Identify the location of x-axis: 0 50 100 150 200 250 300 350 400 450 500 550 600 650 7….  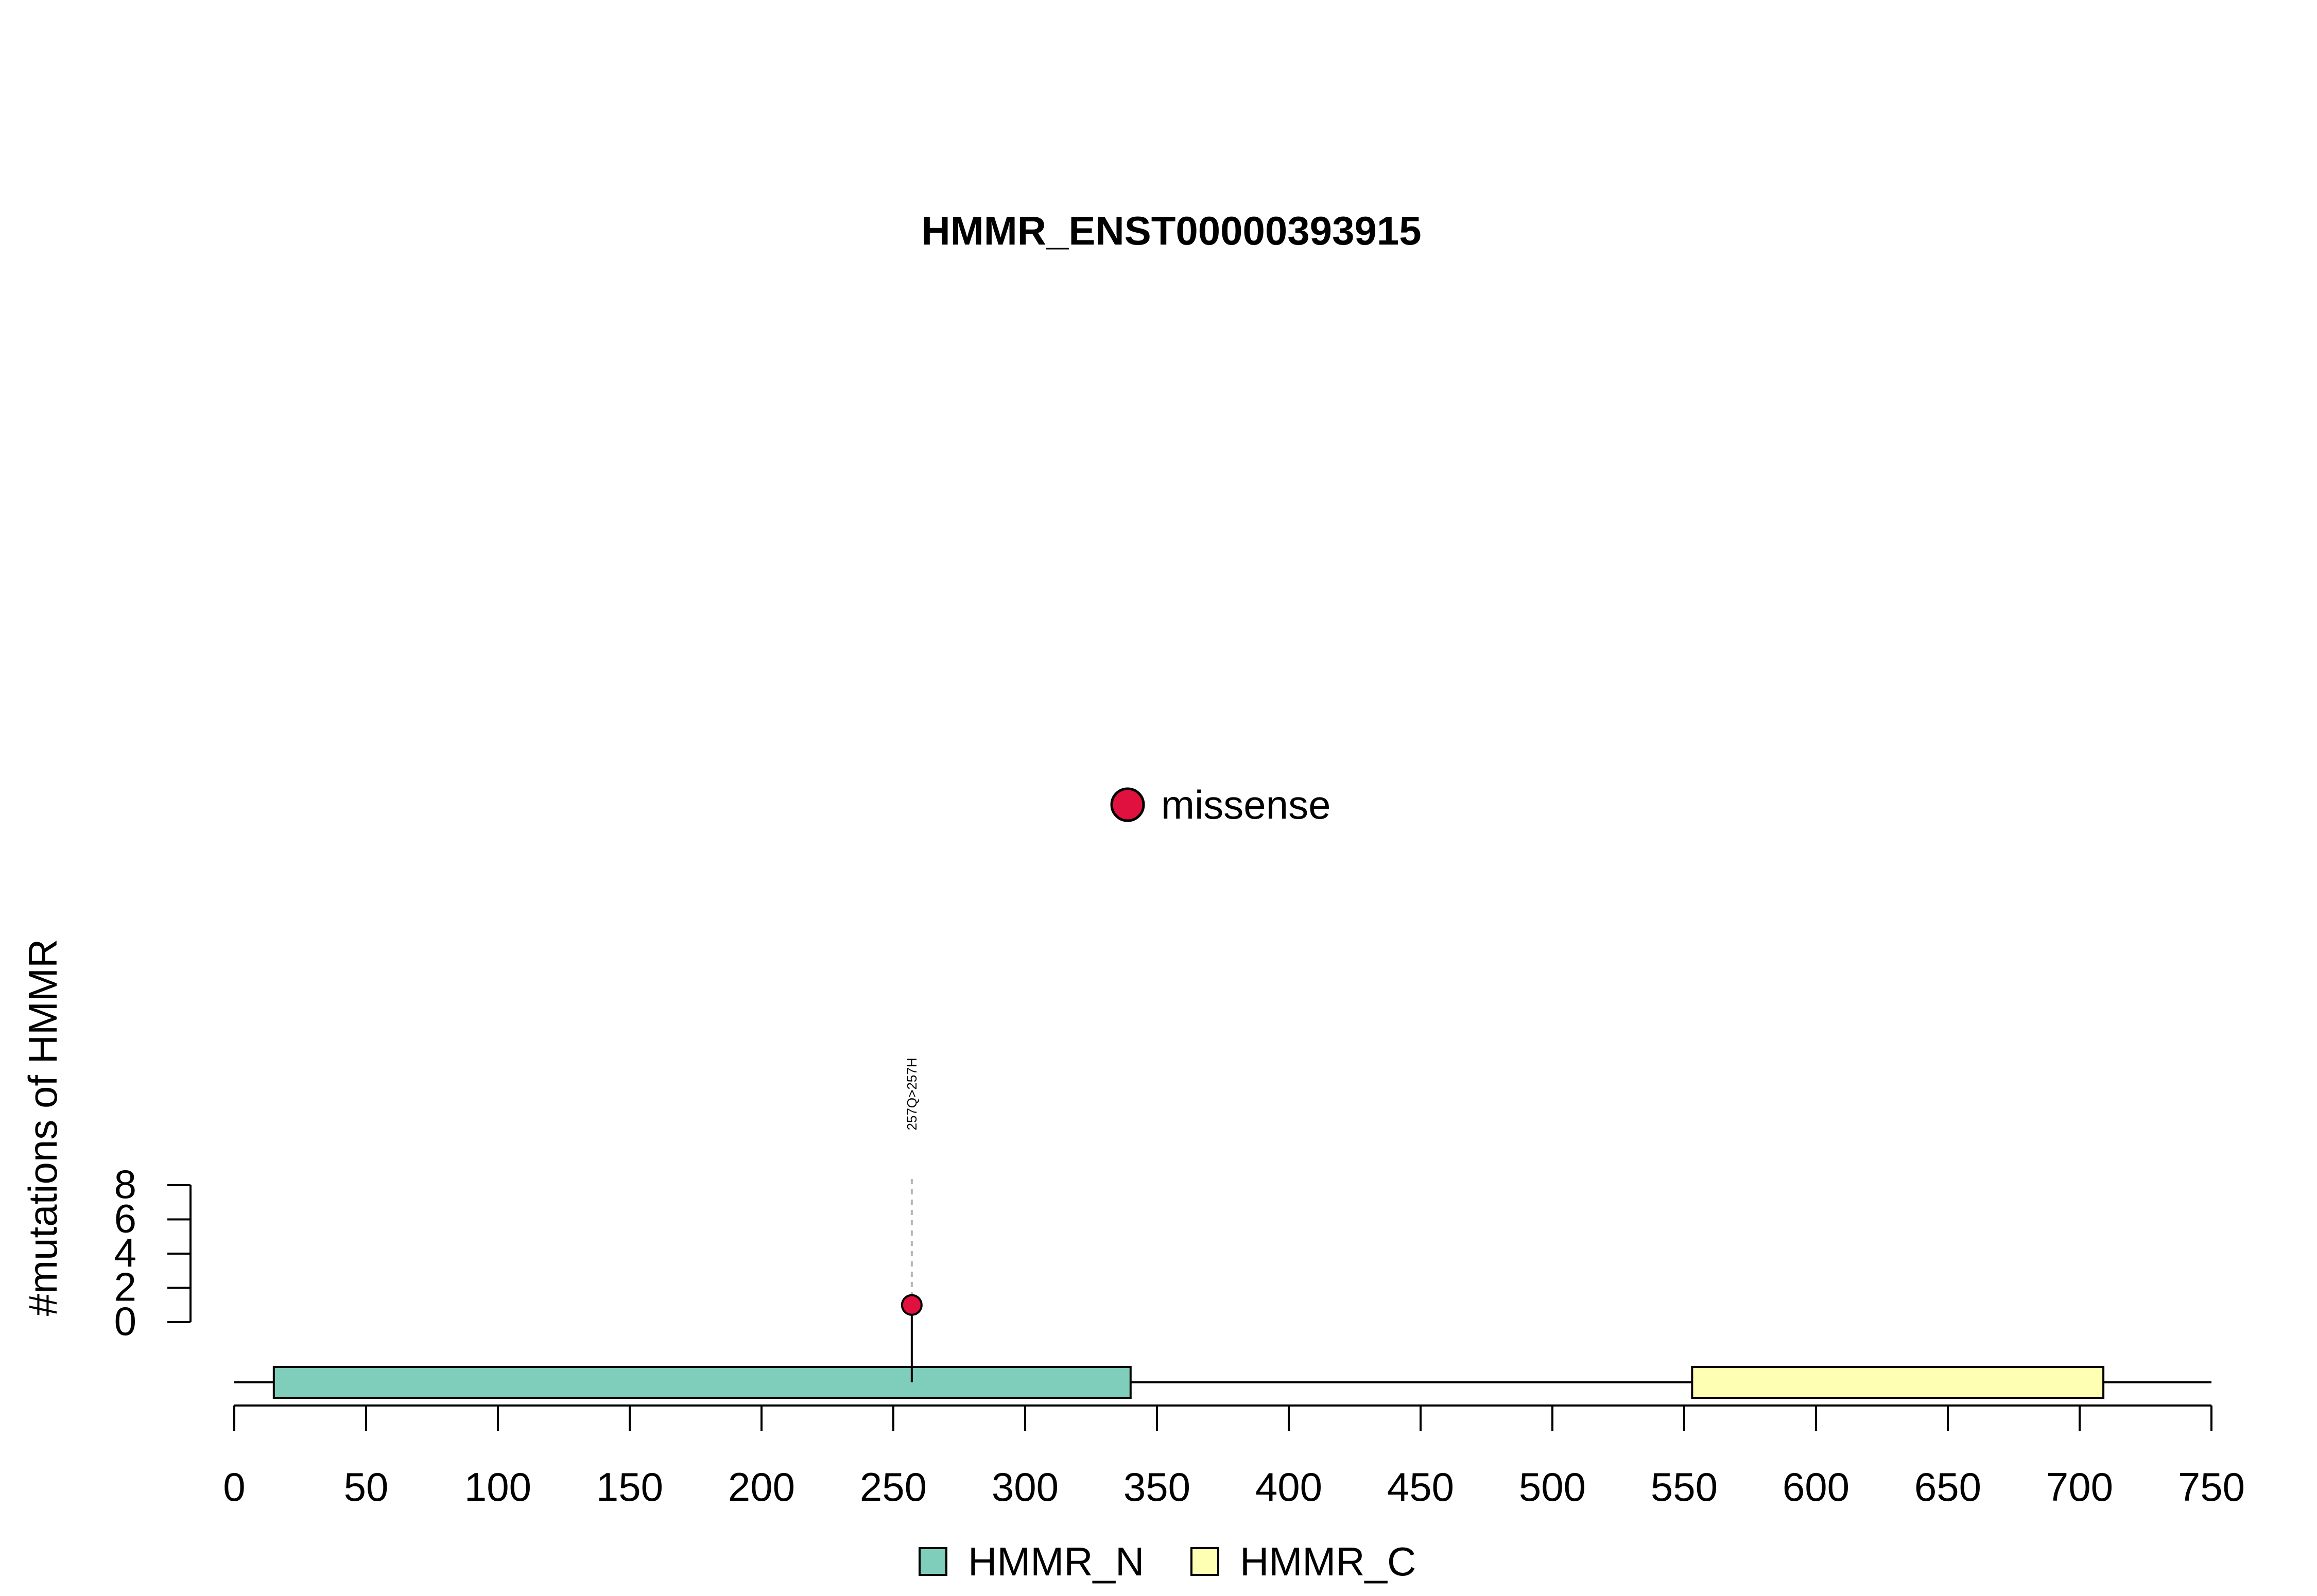
(1234, 1457).